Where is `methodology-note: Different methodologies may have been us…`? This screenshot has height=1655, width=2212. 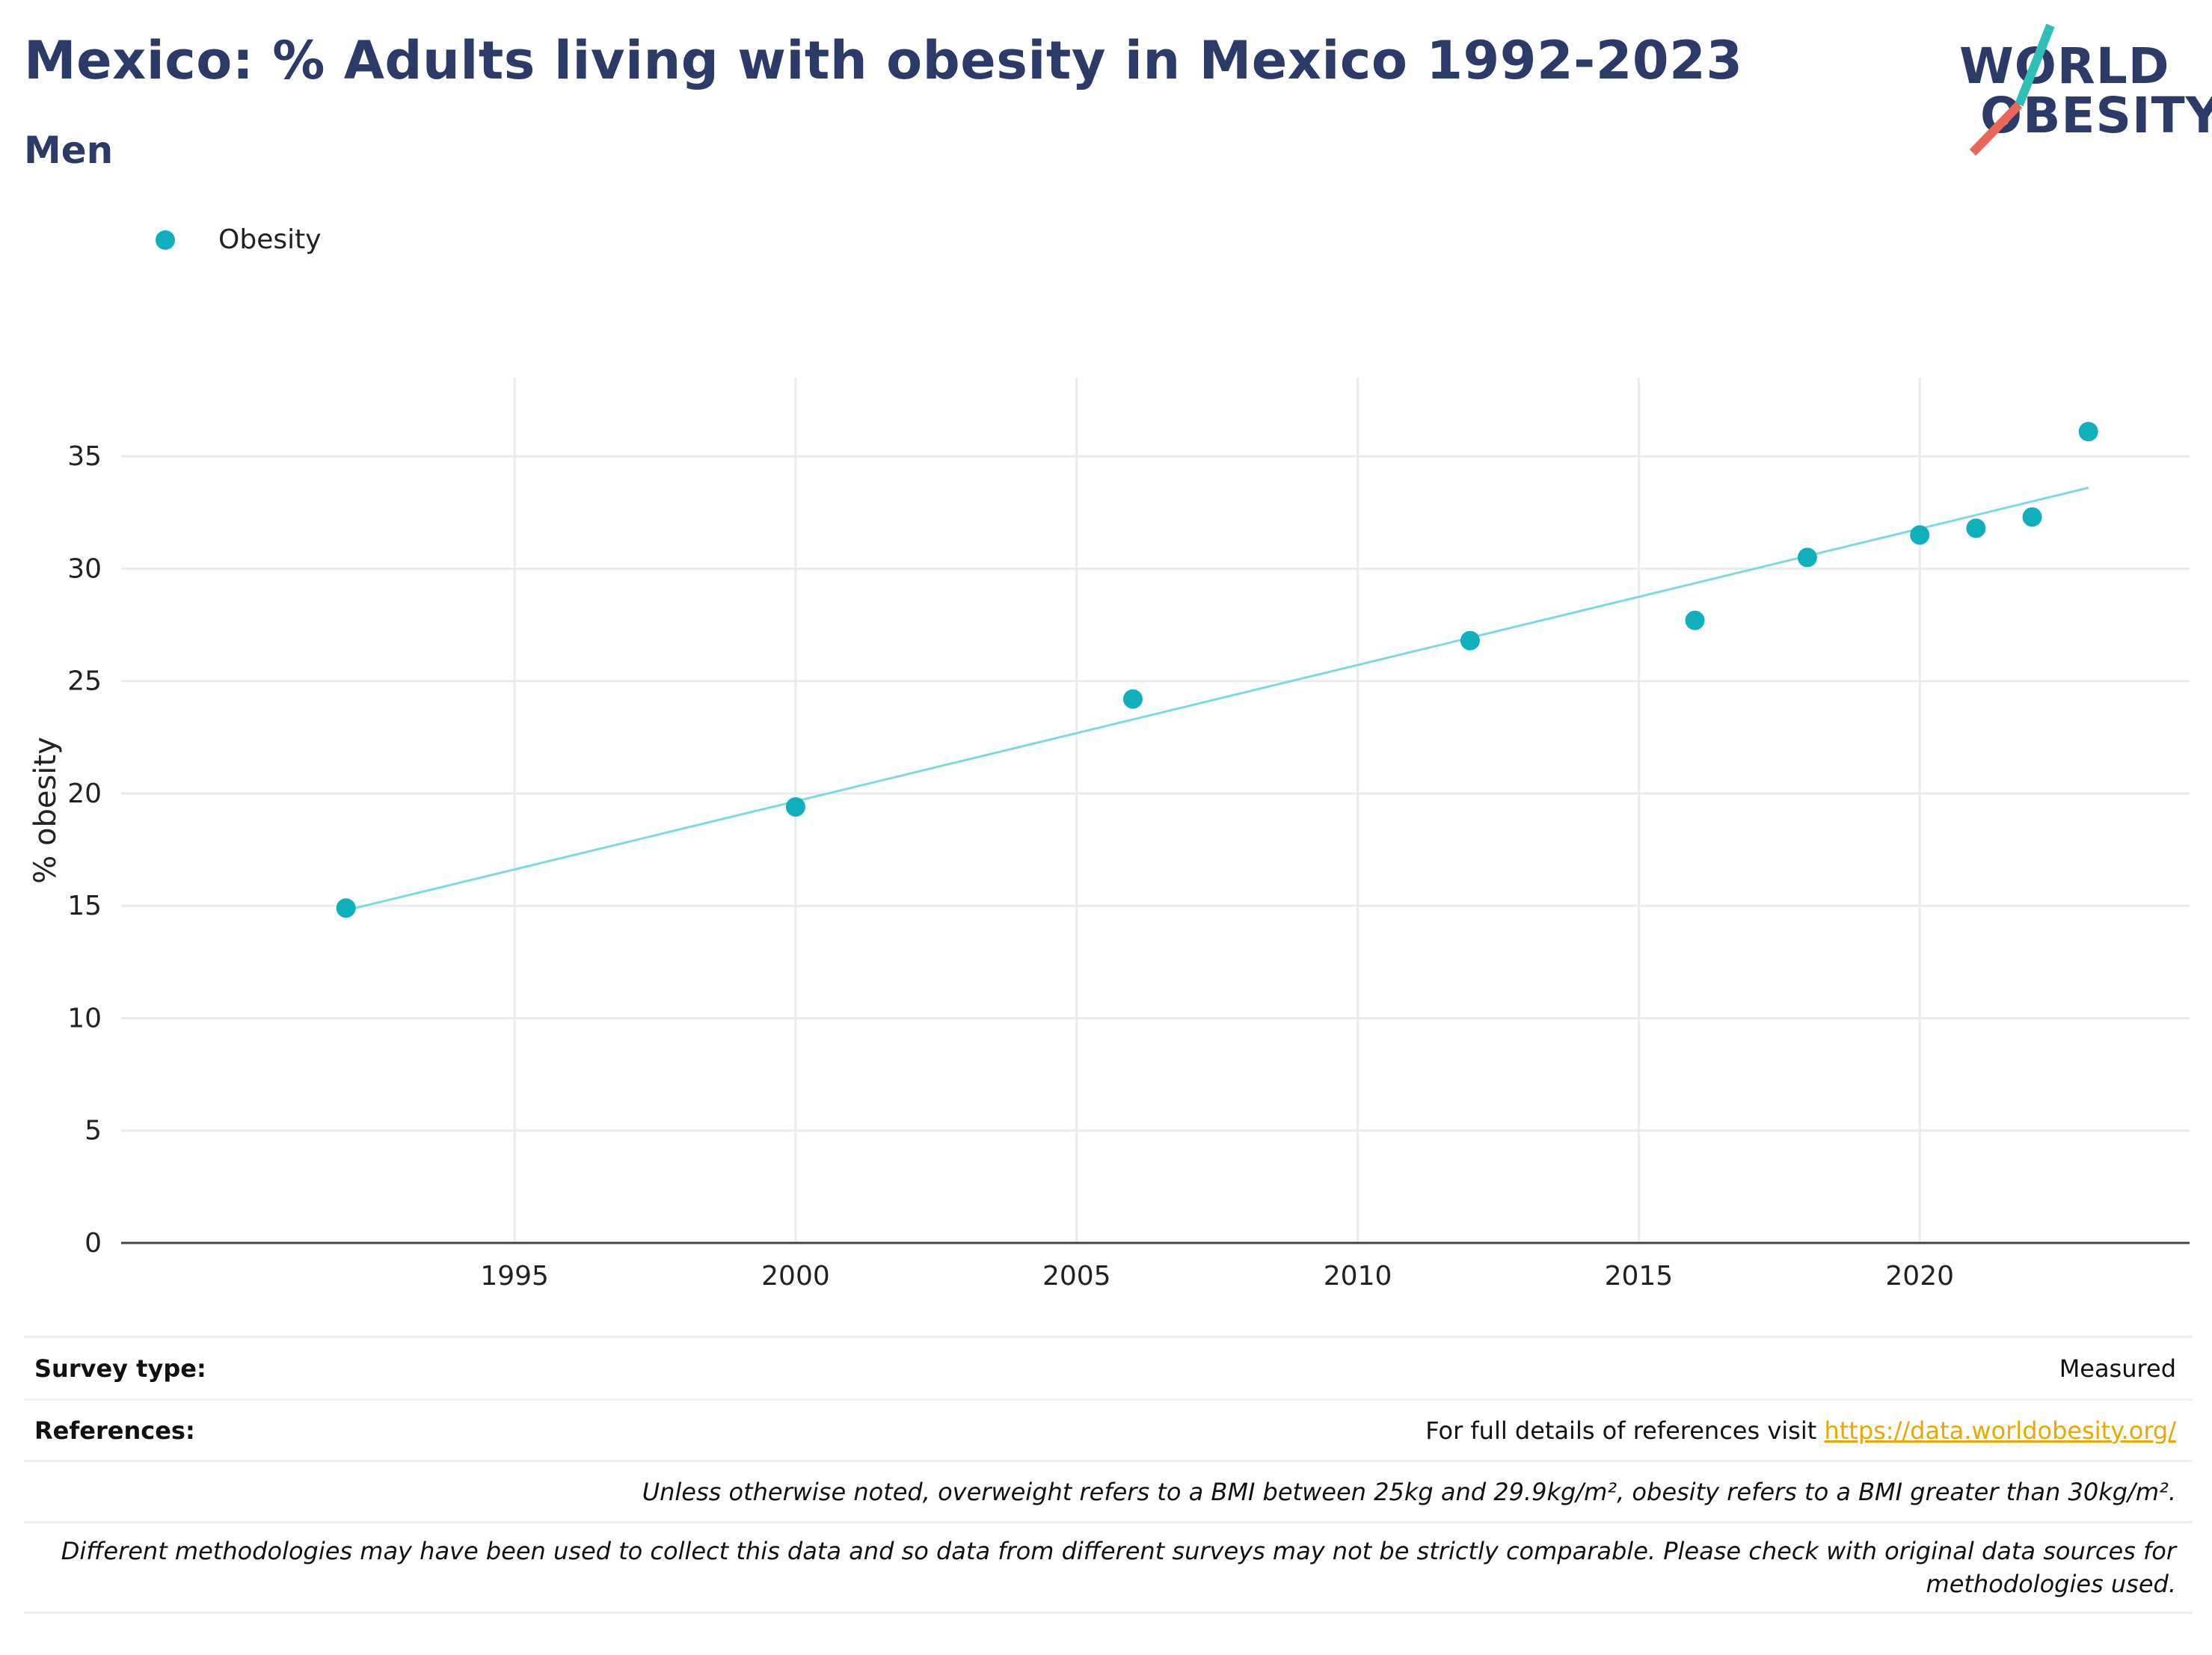 methodology-note: Different methodologies may have been us… is located at coordinates (1105, 1567).